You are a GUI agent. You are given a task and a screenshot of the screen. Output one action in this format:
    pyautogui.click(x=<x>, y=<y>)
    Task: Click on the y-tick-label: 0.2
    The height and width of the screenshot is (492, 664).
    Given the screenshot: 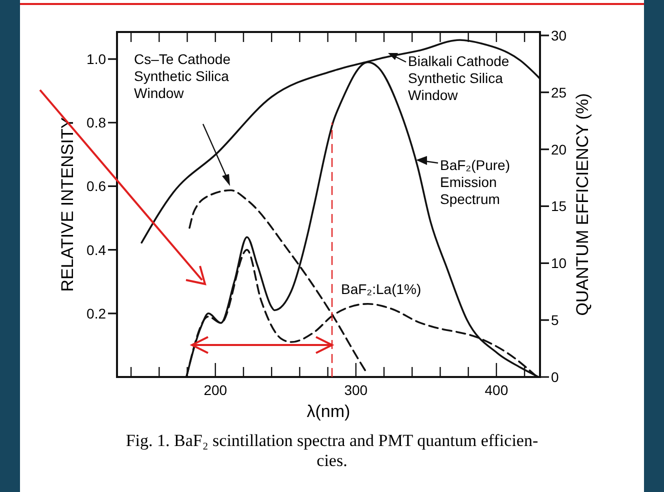 What is the action you would take?
    pyautogui.click(x=96, y=313)
    